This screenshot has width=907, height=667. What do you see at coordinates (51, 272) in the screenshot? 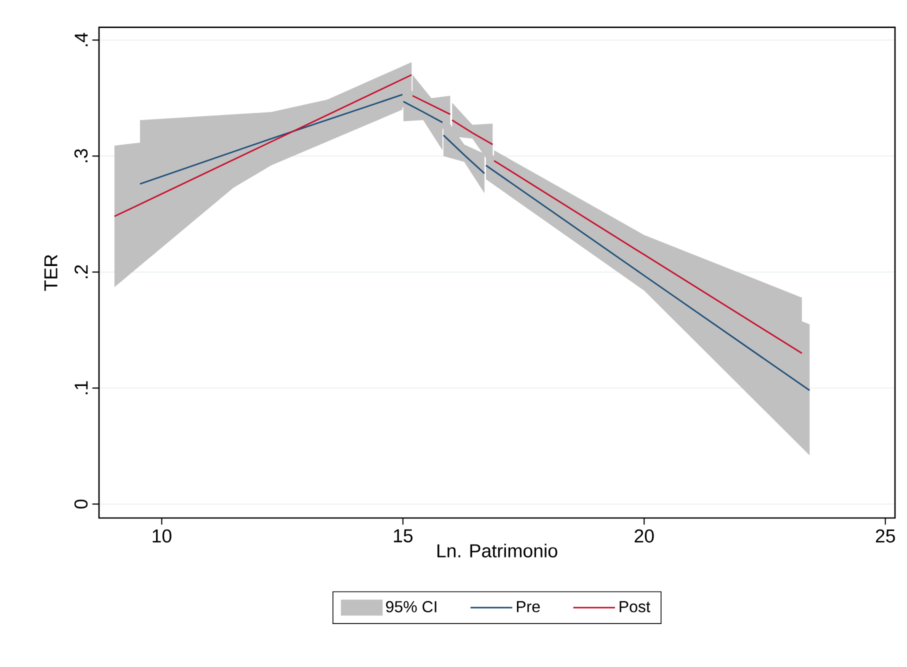
I see `y-axis-title: TER` at bounding box center [51, 272].